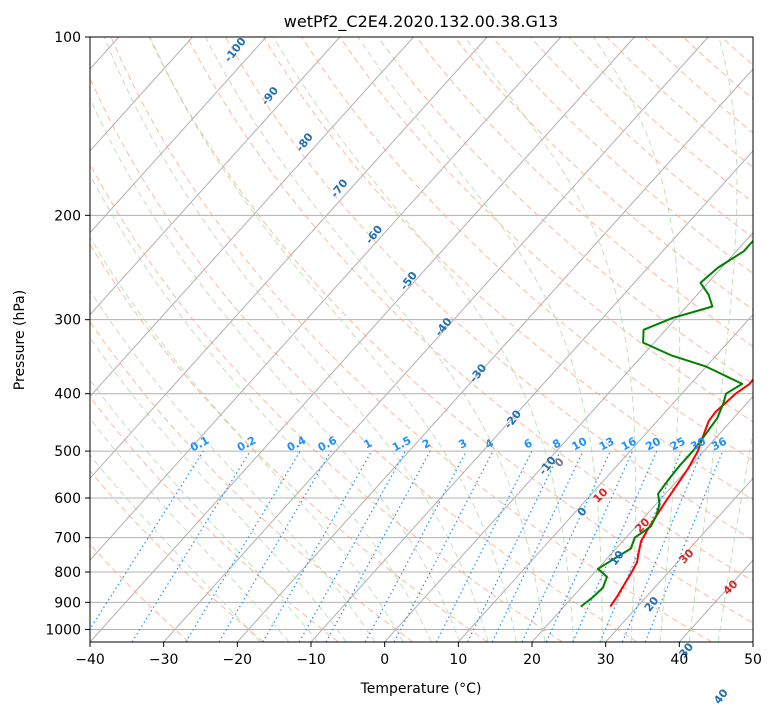 The height and width of the screenshot is (708, 775). Describe the element at coordinates (629, 444) in the screenshot. I see `mixing-ratio-label: 16` at that location.